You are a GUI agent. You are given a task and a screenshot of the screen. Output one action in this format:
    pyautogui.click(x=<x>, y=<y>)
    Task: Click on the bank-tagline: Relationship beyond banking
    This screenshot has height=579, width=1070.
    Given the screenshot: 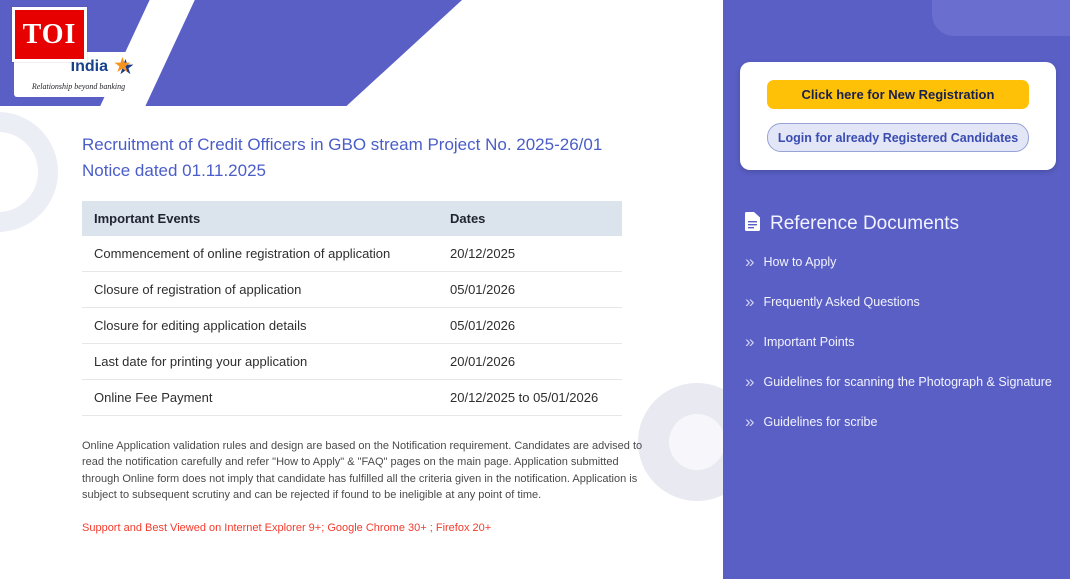 What is the action you would take?
    pyautogui.click(x=78, y=86)
    